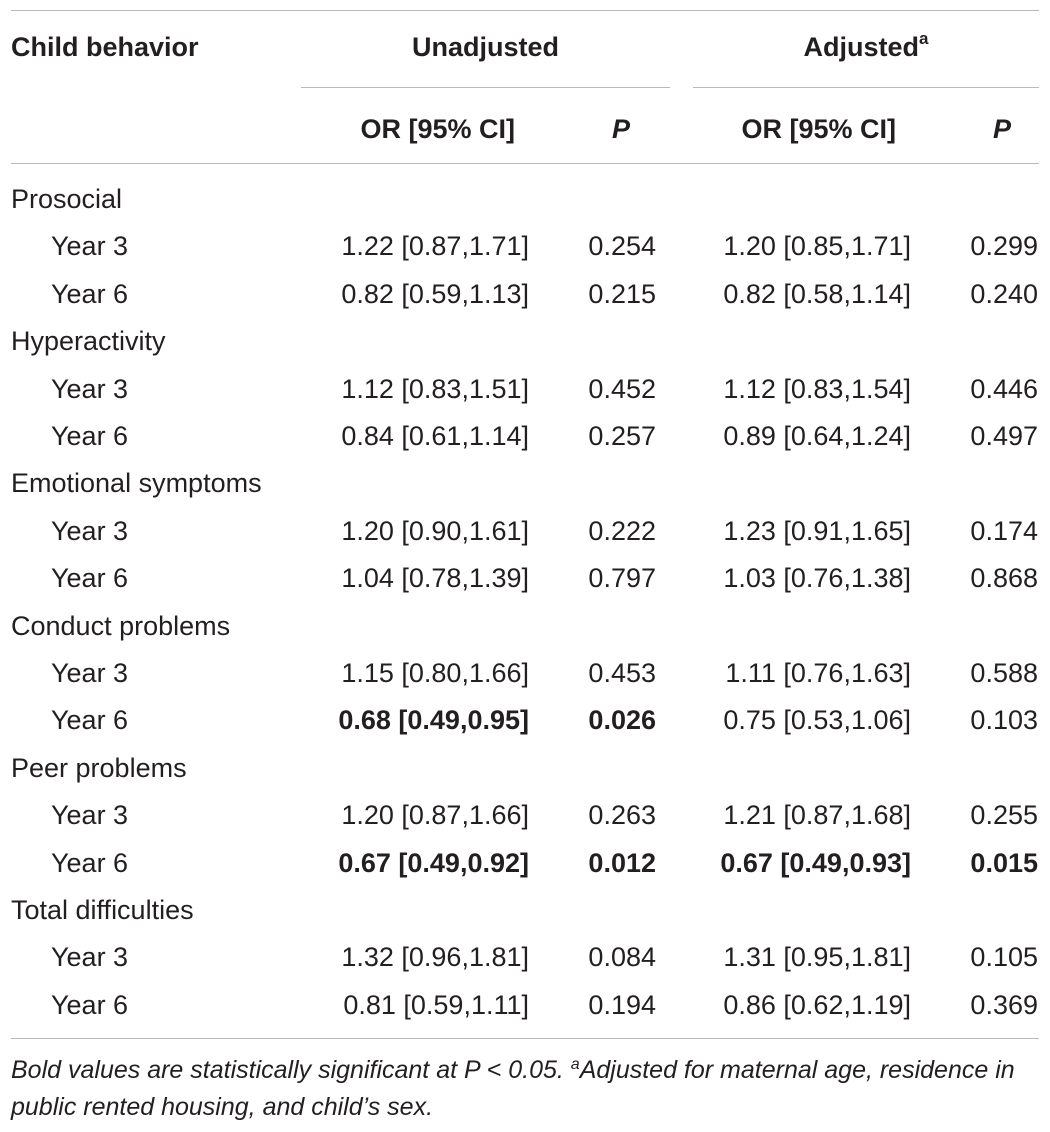 This screenshot has height=1132, width=1050. I want to click on or-unadjusted: 1.32 [0.96,1.81], so click(435, 957).